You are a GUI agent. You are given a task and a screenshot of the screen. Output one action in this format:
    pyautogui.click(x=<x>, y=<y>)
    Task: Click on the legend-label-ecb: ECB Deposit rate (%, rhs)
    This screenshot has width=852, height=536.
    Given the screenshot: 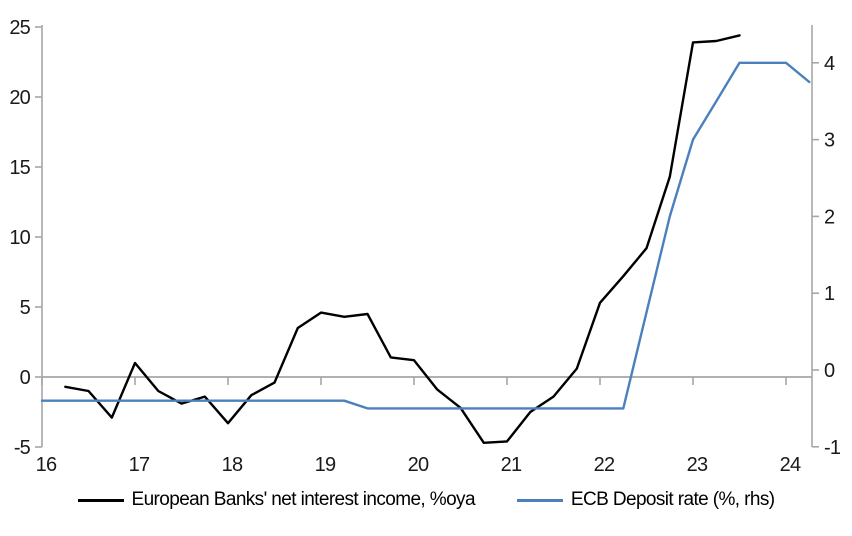 What is the action you would take?
    pyautogui.click(x=672, y=499)
    